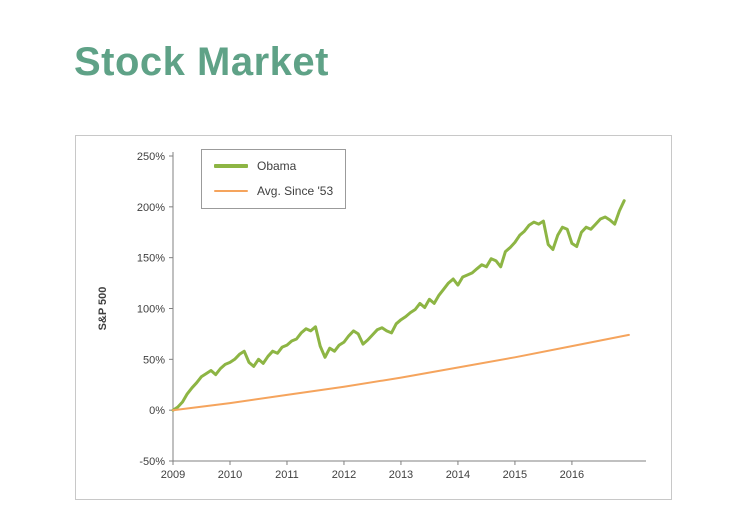  I want to click on page-title: Stock Market, so click(201, 62).